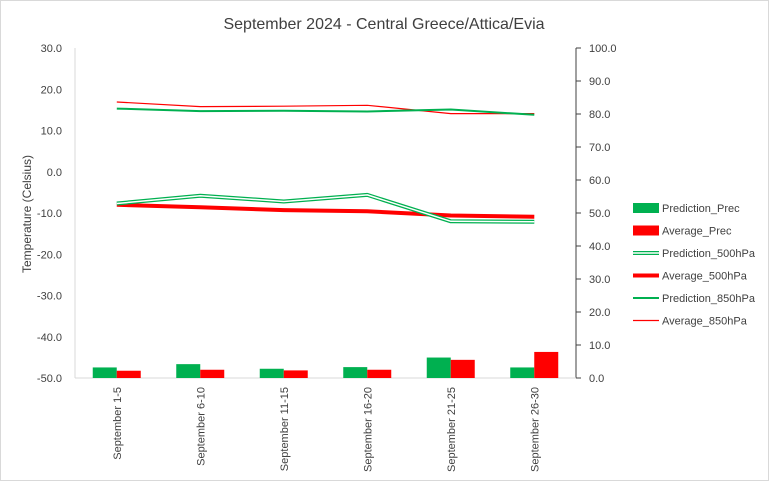 The width and height of the screenshot is (769, 481). What do you see at coordinates (49, 255) in the screenshot?
I see `left-tick-label: -20.0` at bounding box center [49, 255].